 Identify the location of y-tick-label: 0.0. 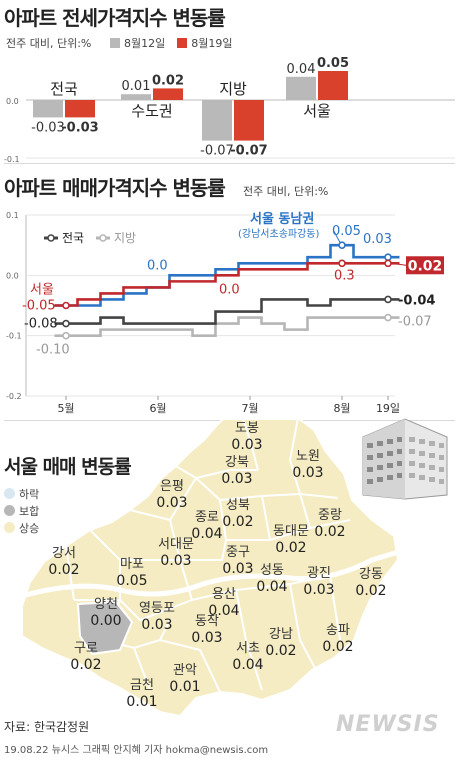
(12, 275).